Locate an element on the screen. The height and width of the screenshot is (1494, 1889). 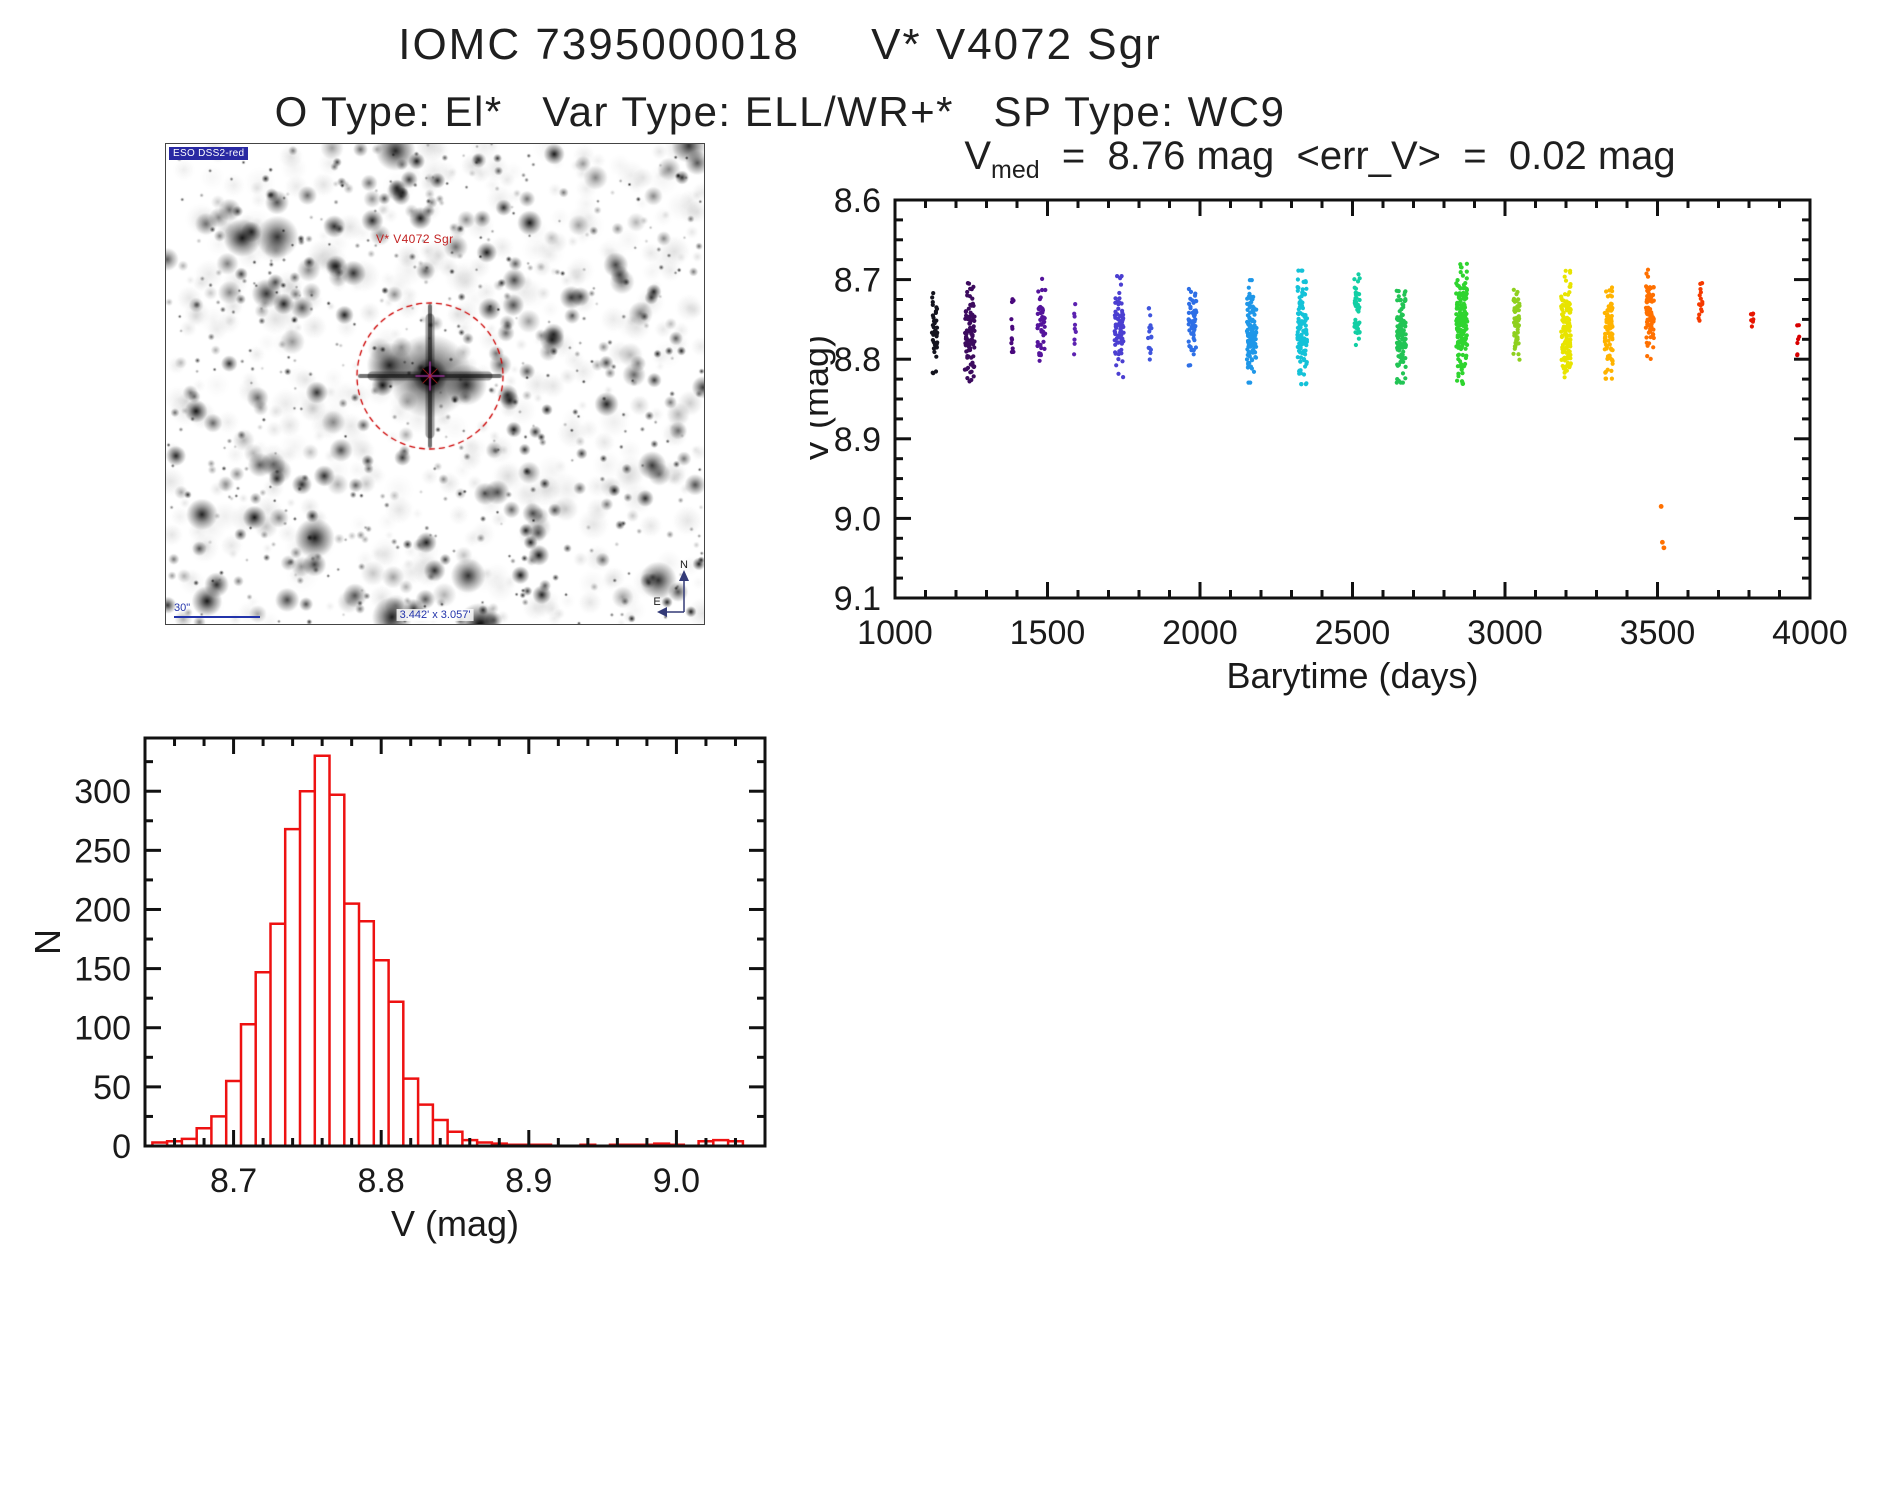
svg-text: 150 is located at coordinates (102, 970).